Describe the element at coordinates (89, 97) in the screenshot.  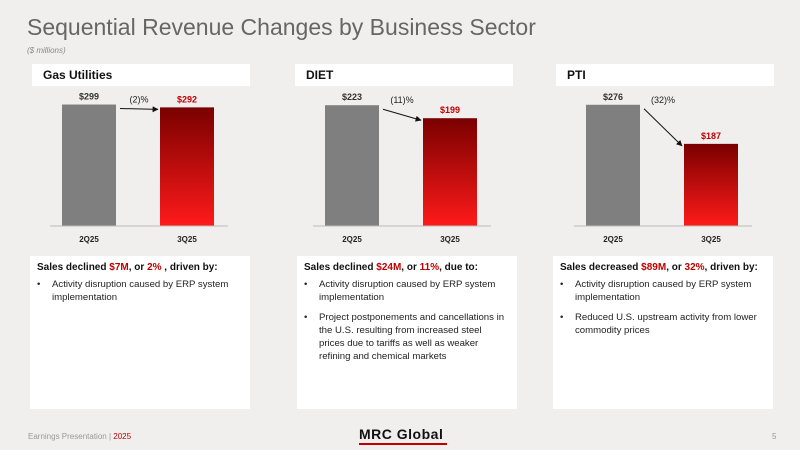
I see `value-label: $299` at that location.